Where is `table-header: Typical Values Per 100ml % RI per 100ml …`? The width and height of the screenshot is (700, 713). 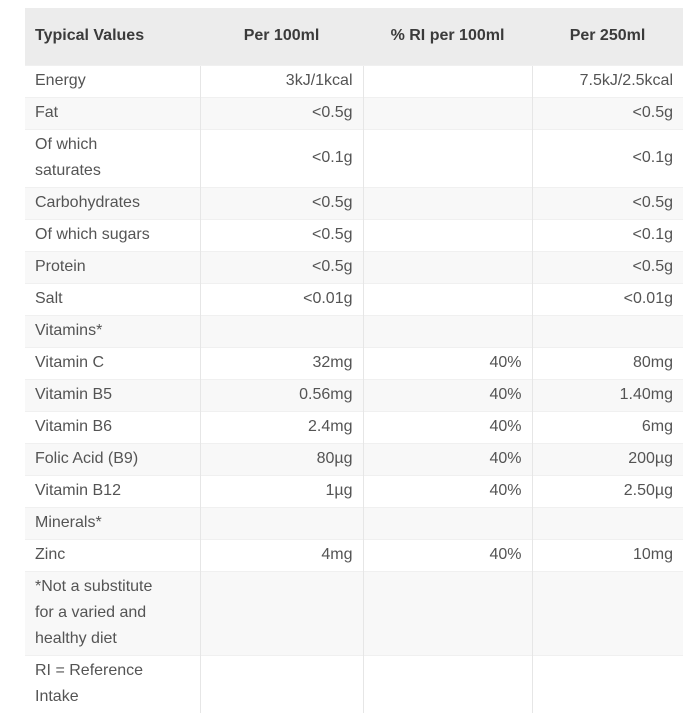 table-header: Typical Values Per 100ml % RI per 100ml … is located at coordinates (354, 37).